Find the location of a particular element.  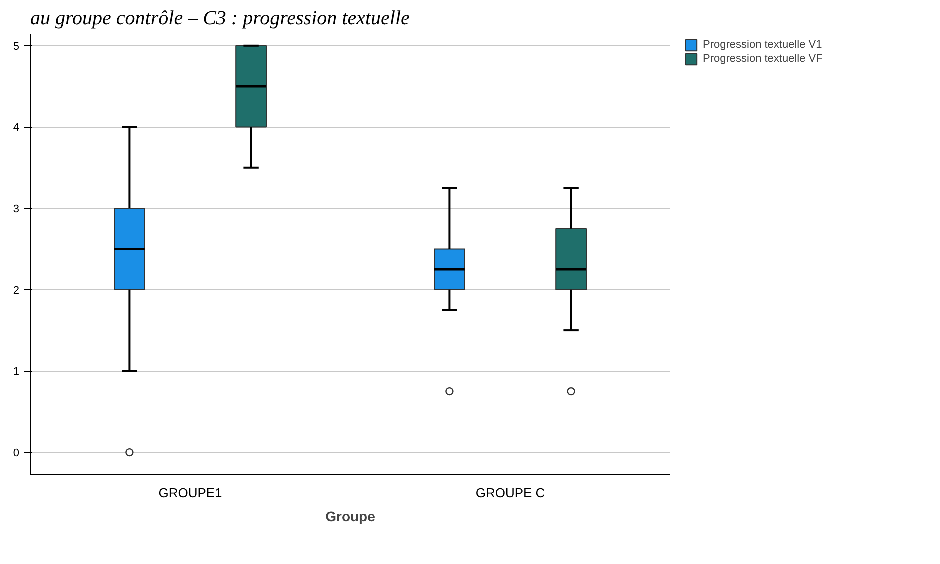

y-tick-label: 4 is located at coordinates (16, 128).